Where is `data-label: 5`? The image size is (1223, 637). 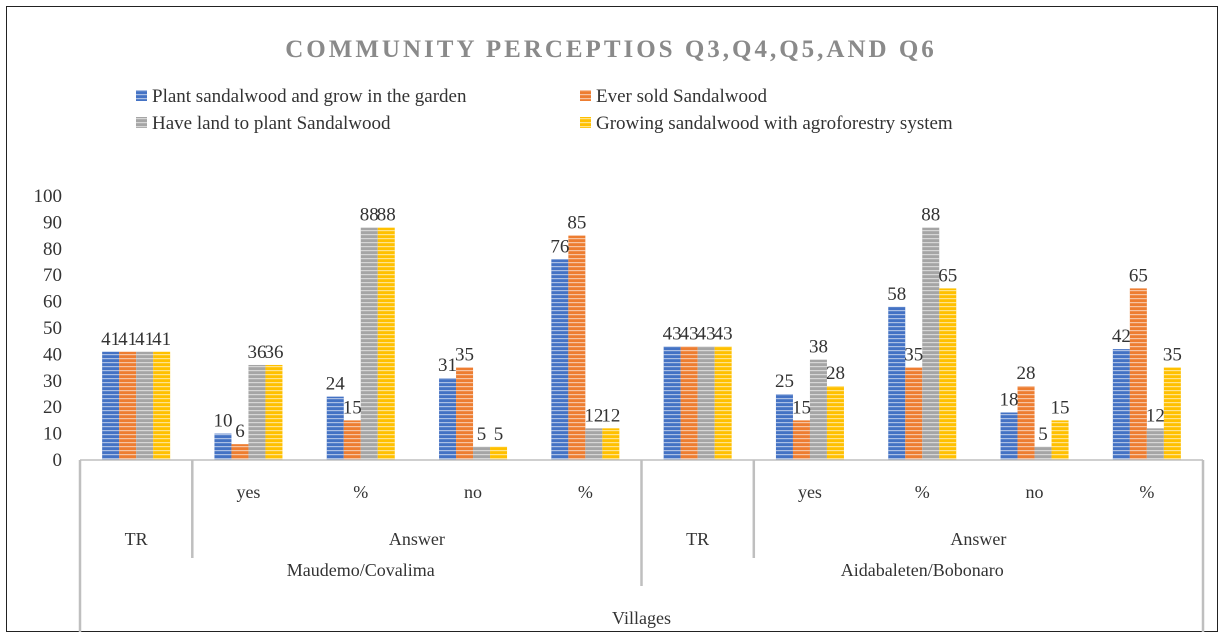 data-label: 5 is located at coordinates (1043, 434).